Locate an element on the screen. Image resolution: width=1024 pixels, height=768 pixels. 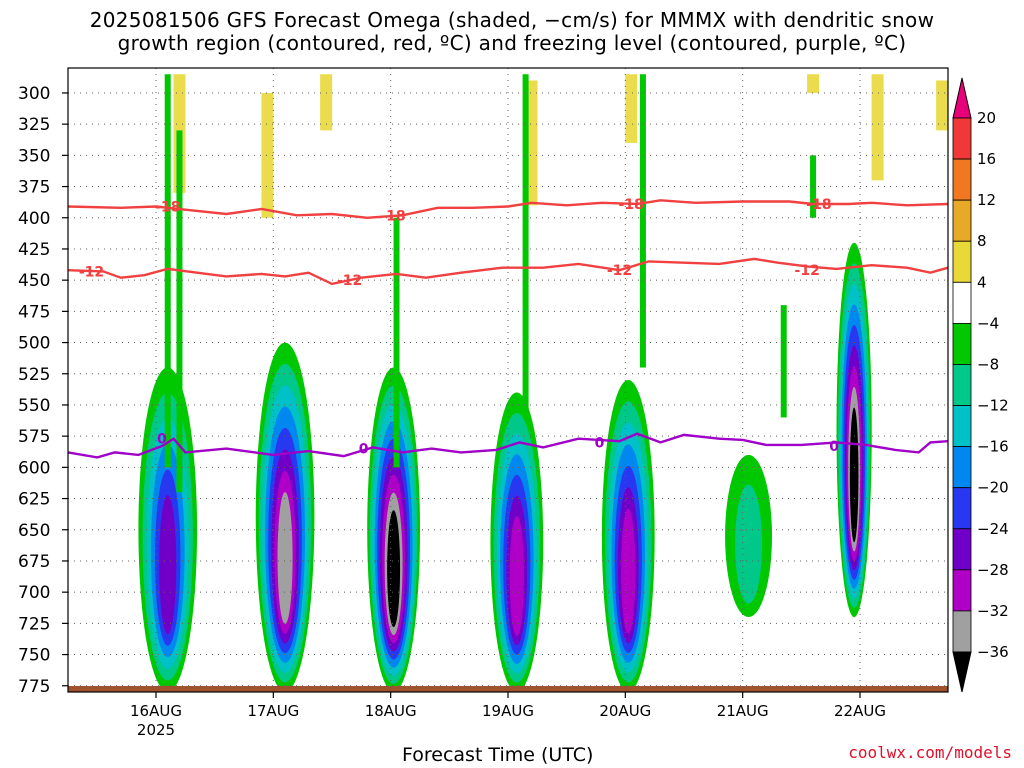
x-tick-label: 19AUG is located at coordinates (508, 711).